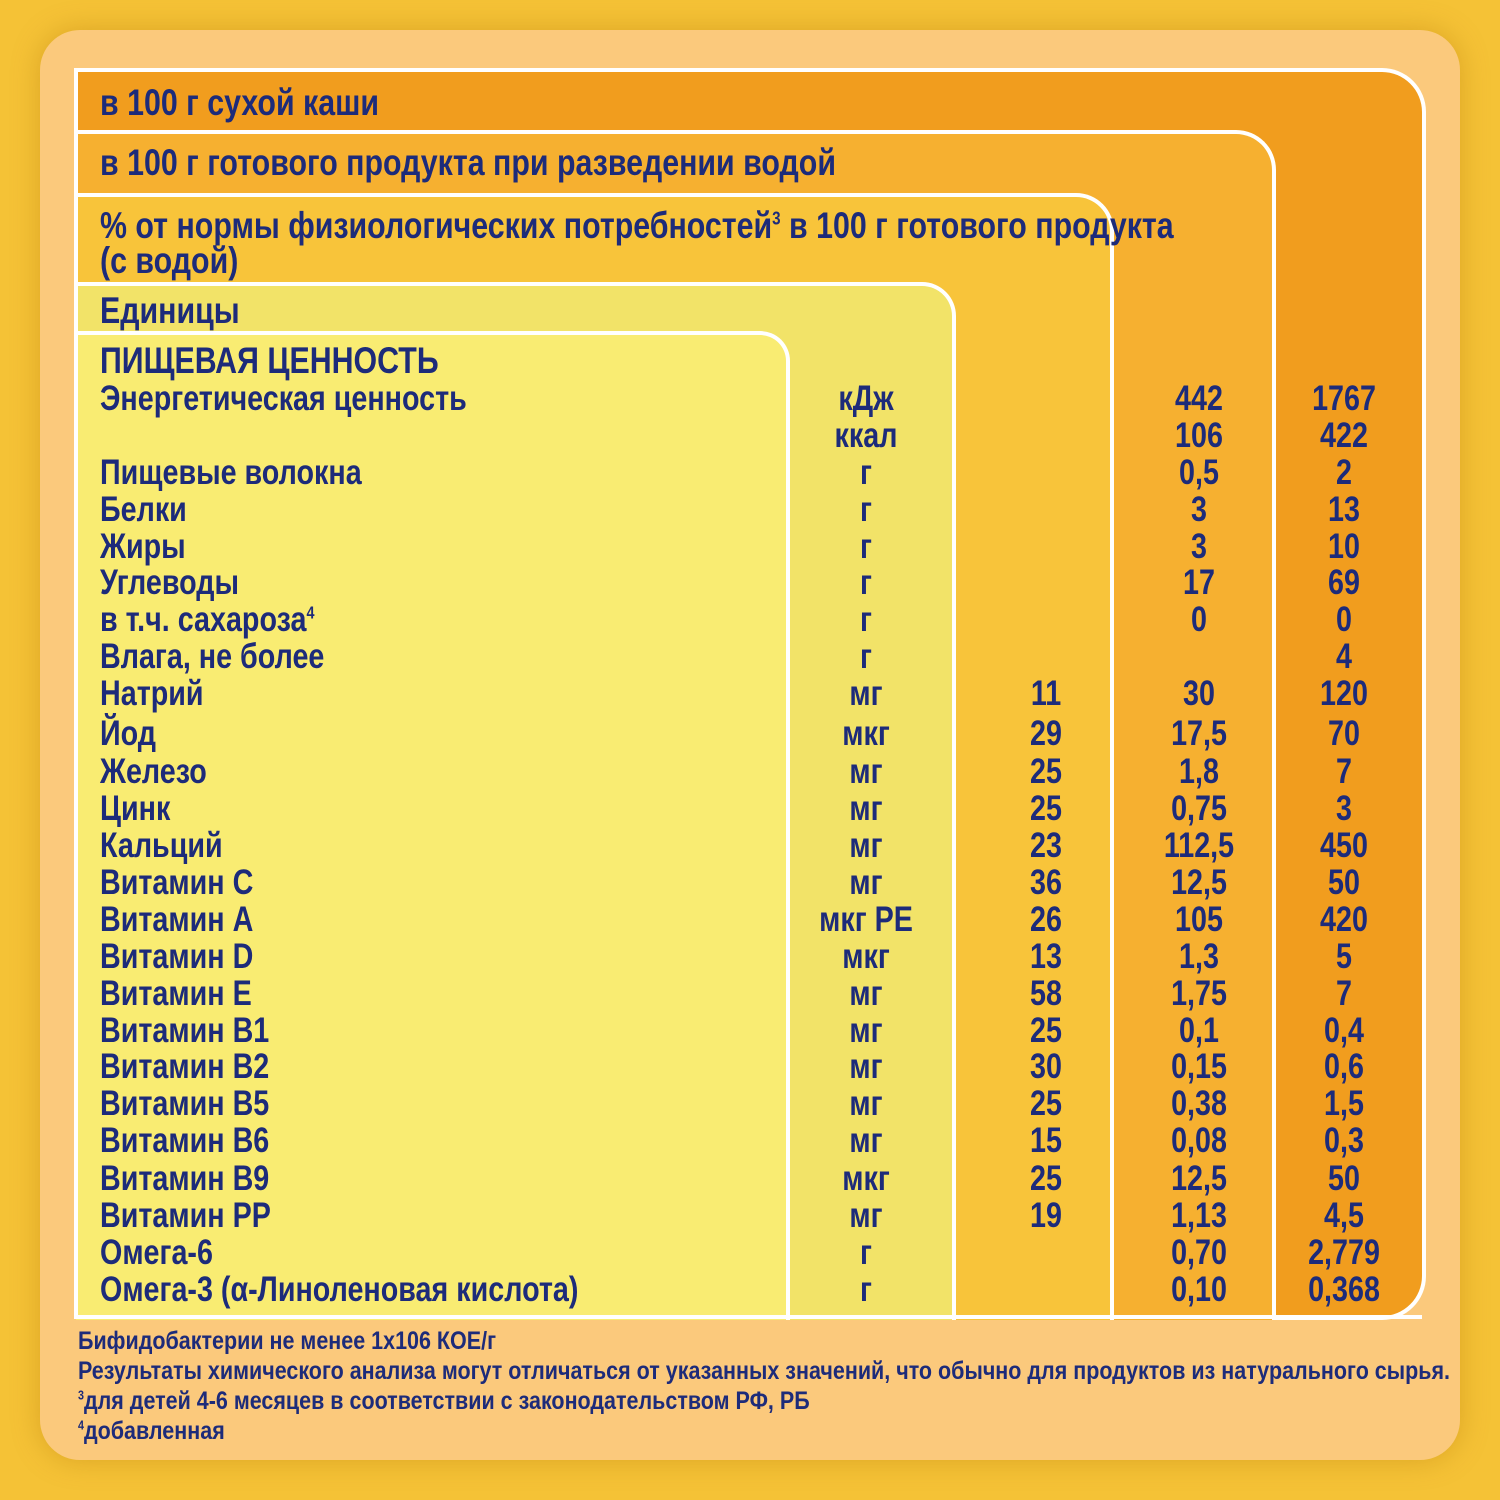 This screenshot has width=1500, height=1500. Describe the element at coordinates (169, 582) in the screenshot. I see `row-name: Углеводы` at that location.